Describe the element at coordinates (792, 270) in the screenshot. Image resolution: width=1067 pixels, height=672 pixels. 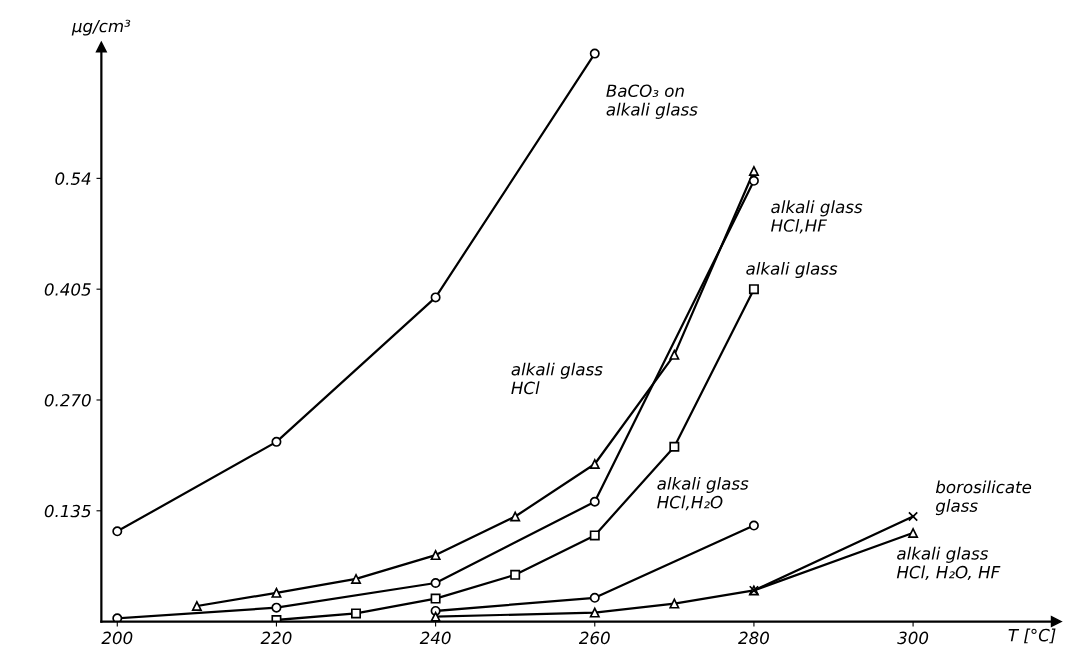
I see `series-label: alkali glass` at that location.